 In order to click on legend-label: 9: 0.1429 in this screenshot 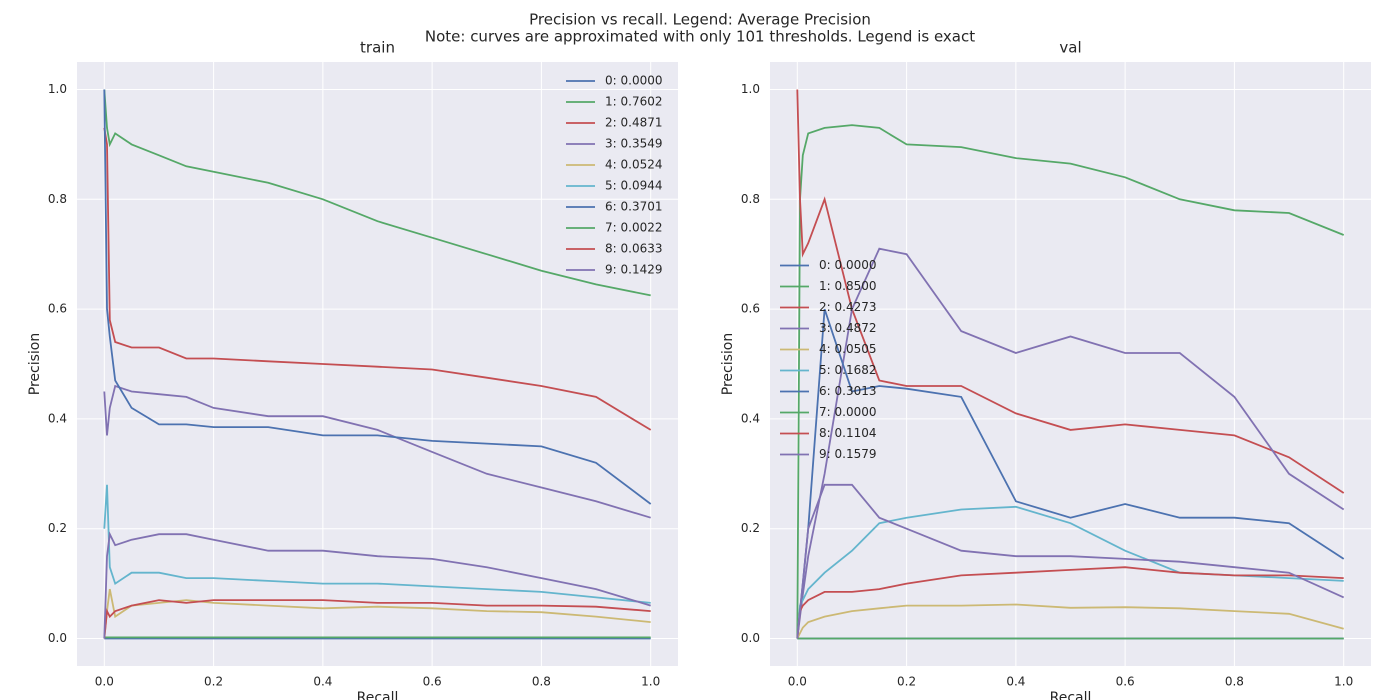, I will do `click(633, 270)`.